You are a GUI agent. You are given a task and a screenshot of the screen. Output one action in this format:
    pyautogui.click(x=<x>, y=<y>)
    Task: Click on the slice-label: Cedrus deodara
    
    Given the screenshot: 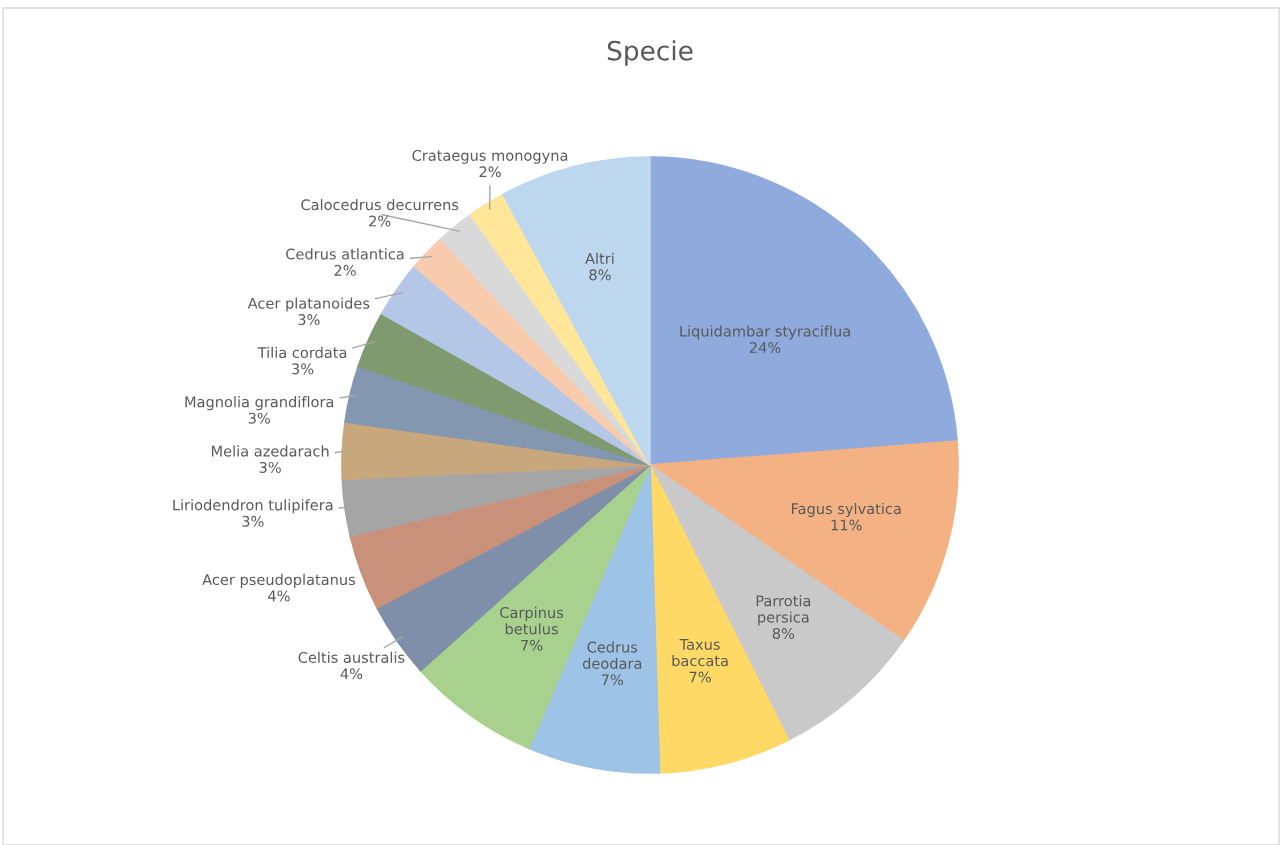 What is the action you would take?
    pyautogui.click(x=612, y=655)
    